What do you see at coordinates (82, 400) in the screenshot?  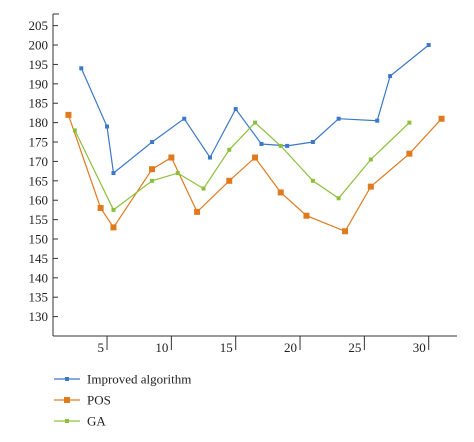 I see `legend-item: POS` at bounding box center [82, 400].